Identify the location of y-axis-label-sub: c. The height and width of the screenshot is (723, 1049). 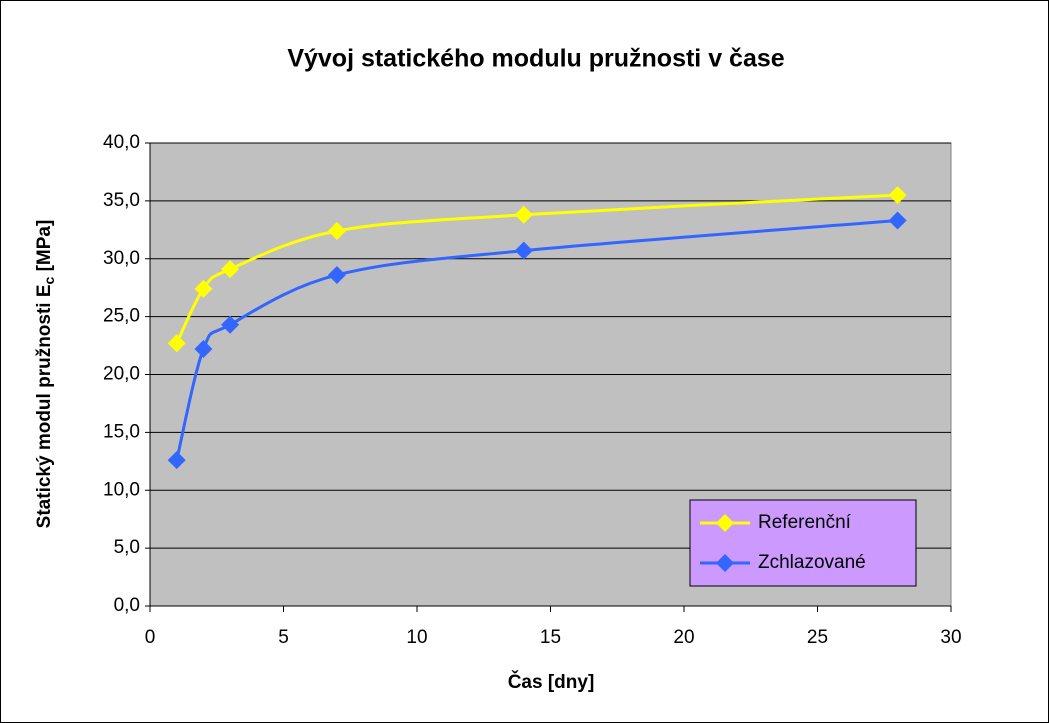
(49, 280).